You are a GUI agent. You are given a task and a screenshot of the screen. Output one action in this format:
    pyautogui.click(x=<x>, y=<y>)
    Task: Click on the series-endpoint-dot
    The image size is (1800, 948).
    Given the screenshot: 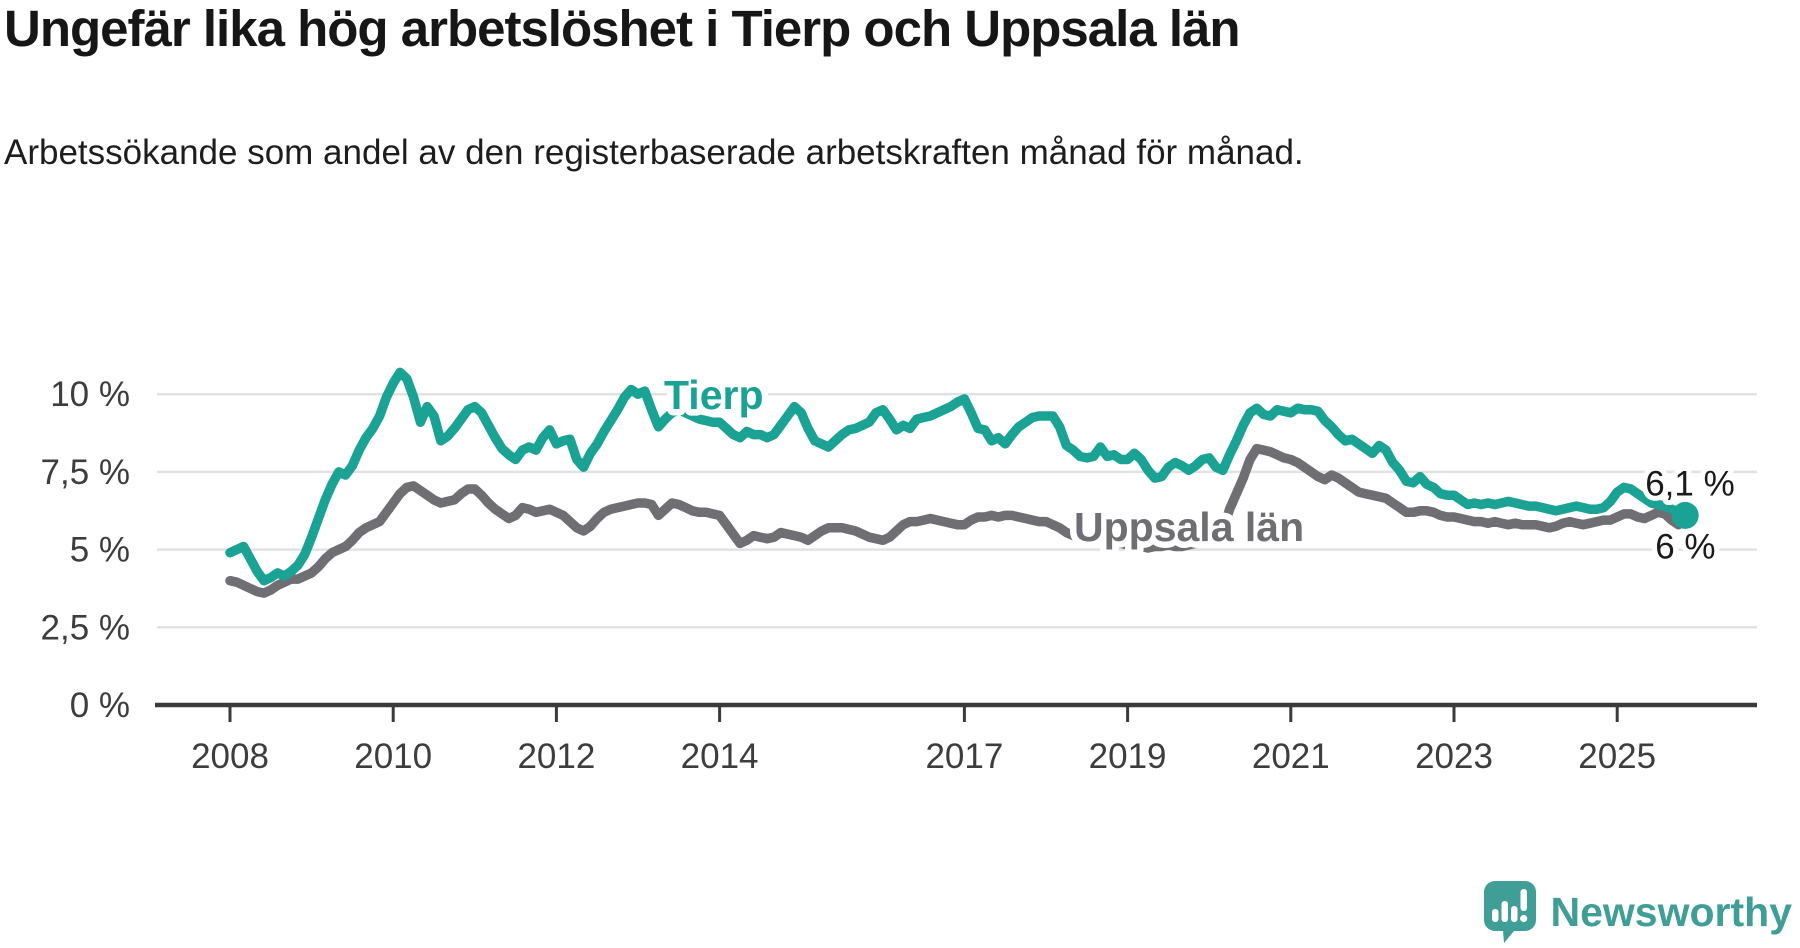 What is the action you would take?
    pyautogui.click(x=1685, y=515)
    